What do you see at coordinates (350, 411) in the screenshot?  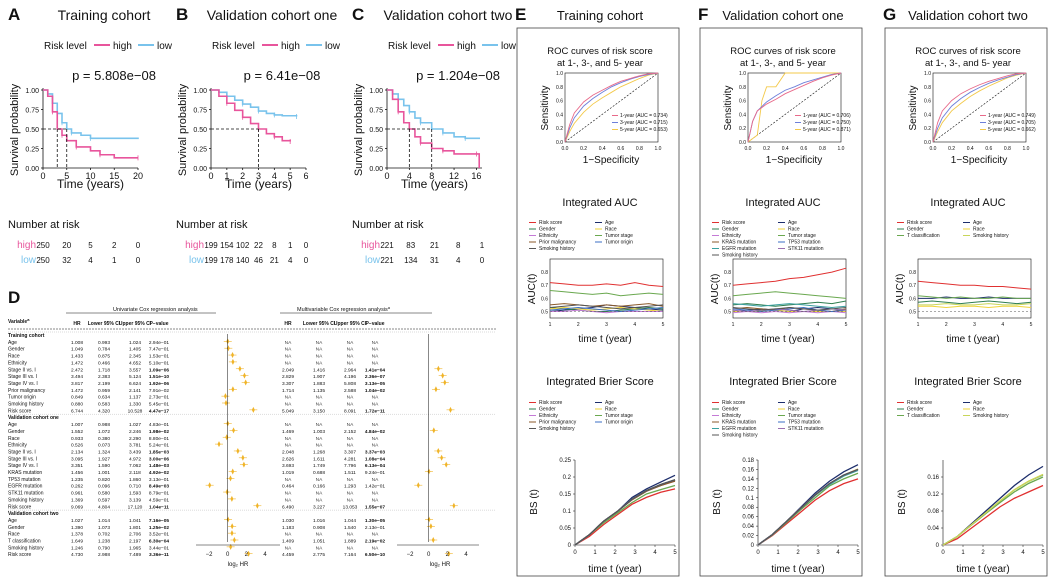 I see `multivariable-cell: 8.091` at bounding box center [350, 411].